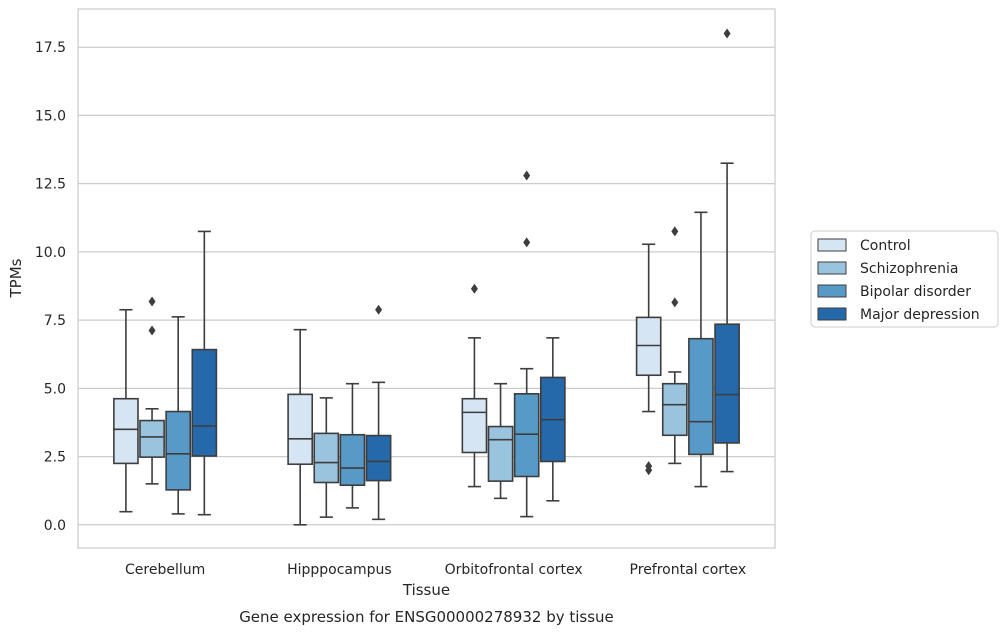 This screenshot has width=1007, height=634. Describe the element at coordinates (50, 287) in the screenshot. I see `y-tick-labels: 0.0 2.5 5.0 7.5 10.0 12.5 15.0 17.5` at that location.